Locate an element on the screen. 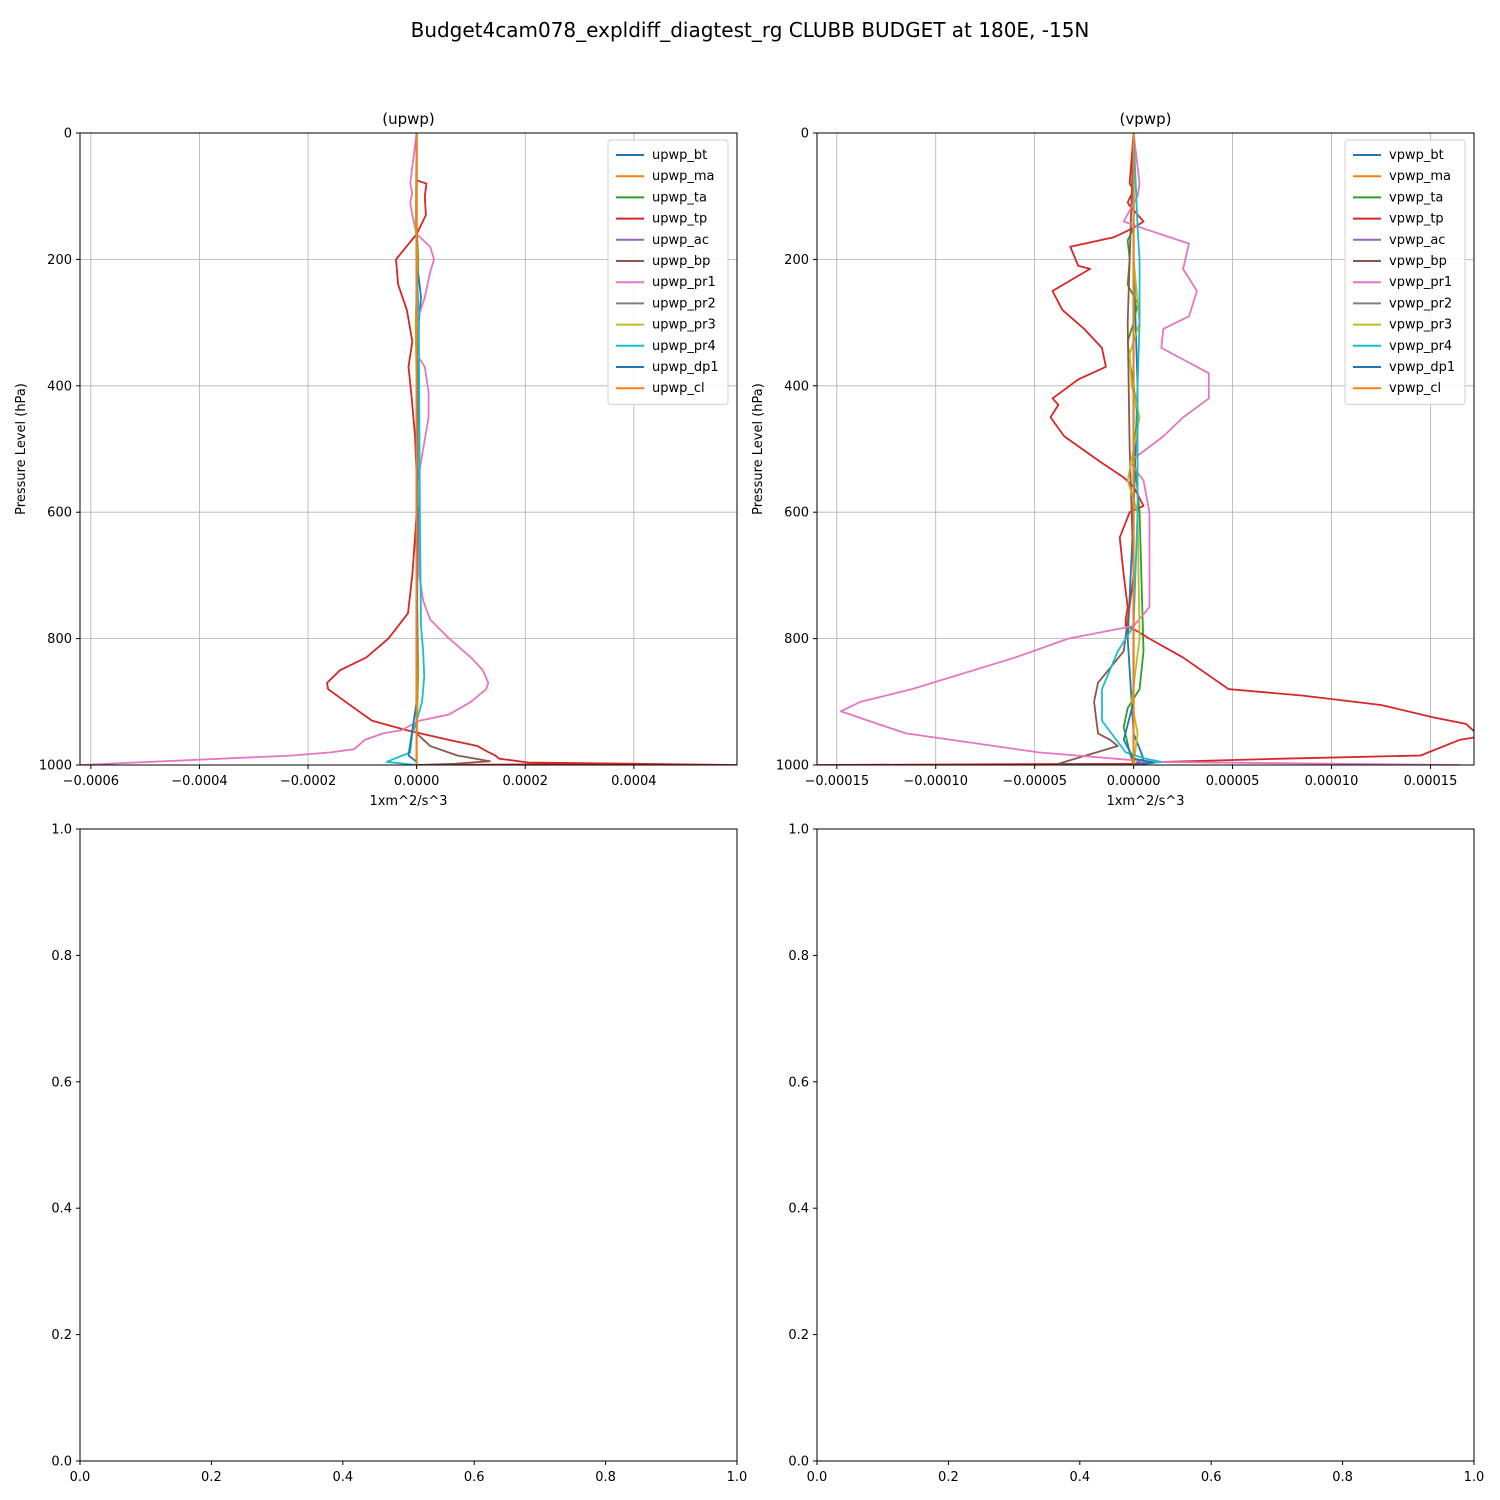 The width and height of the screenshot is (1500, 1500). legend-entry: upwp_bt is located at coordinates (679, 155).